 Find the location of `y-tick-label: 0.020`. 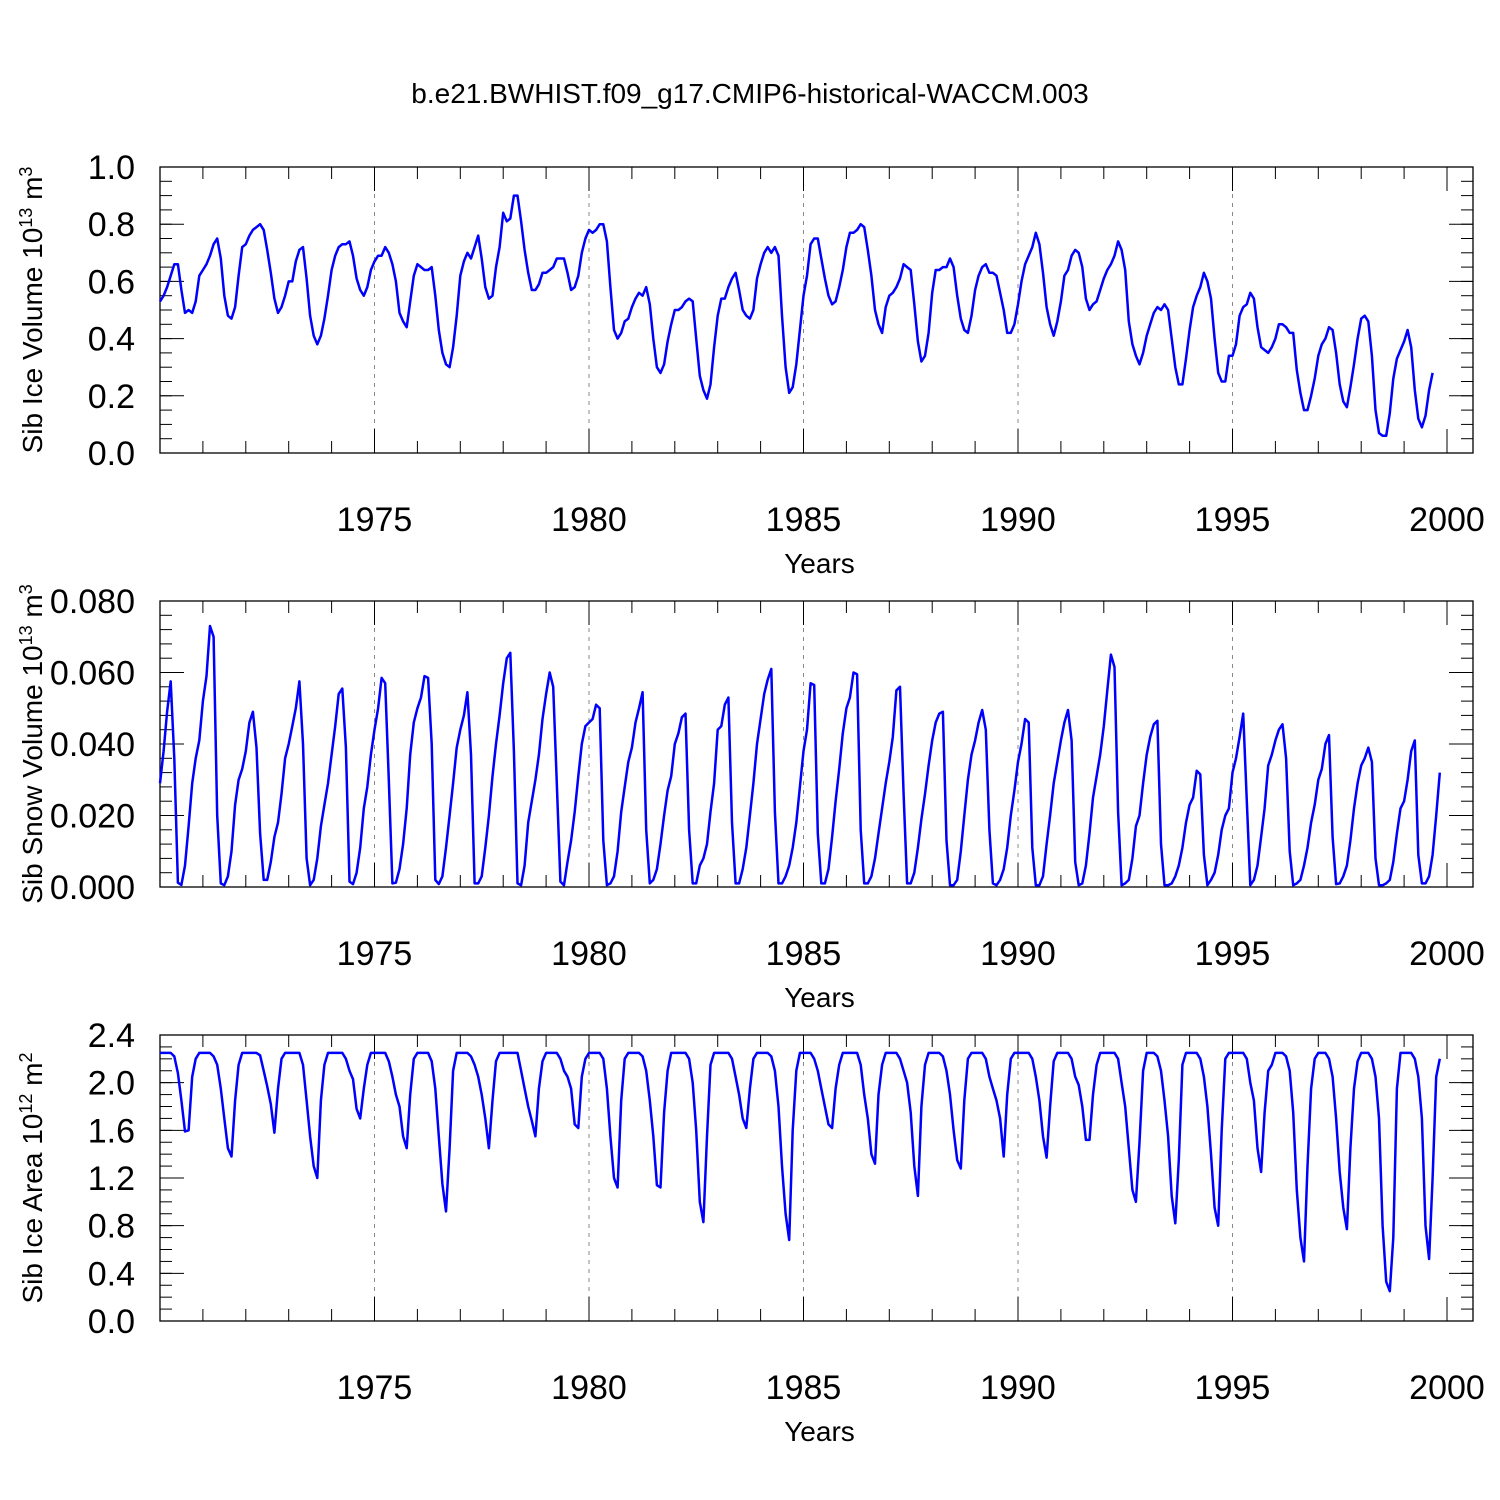

y-tick-label: 0.020 is located at coordinates (92, 817).